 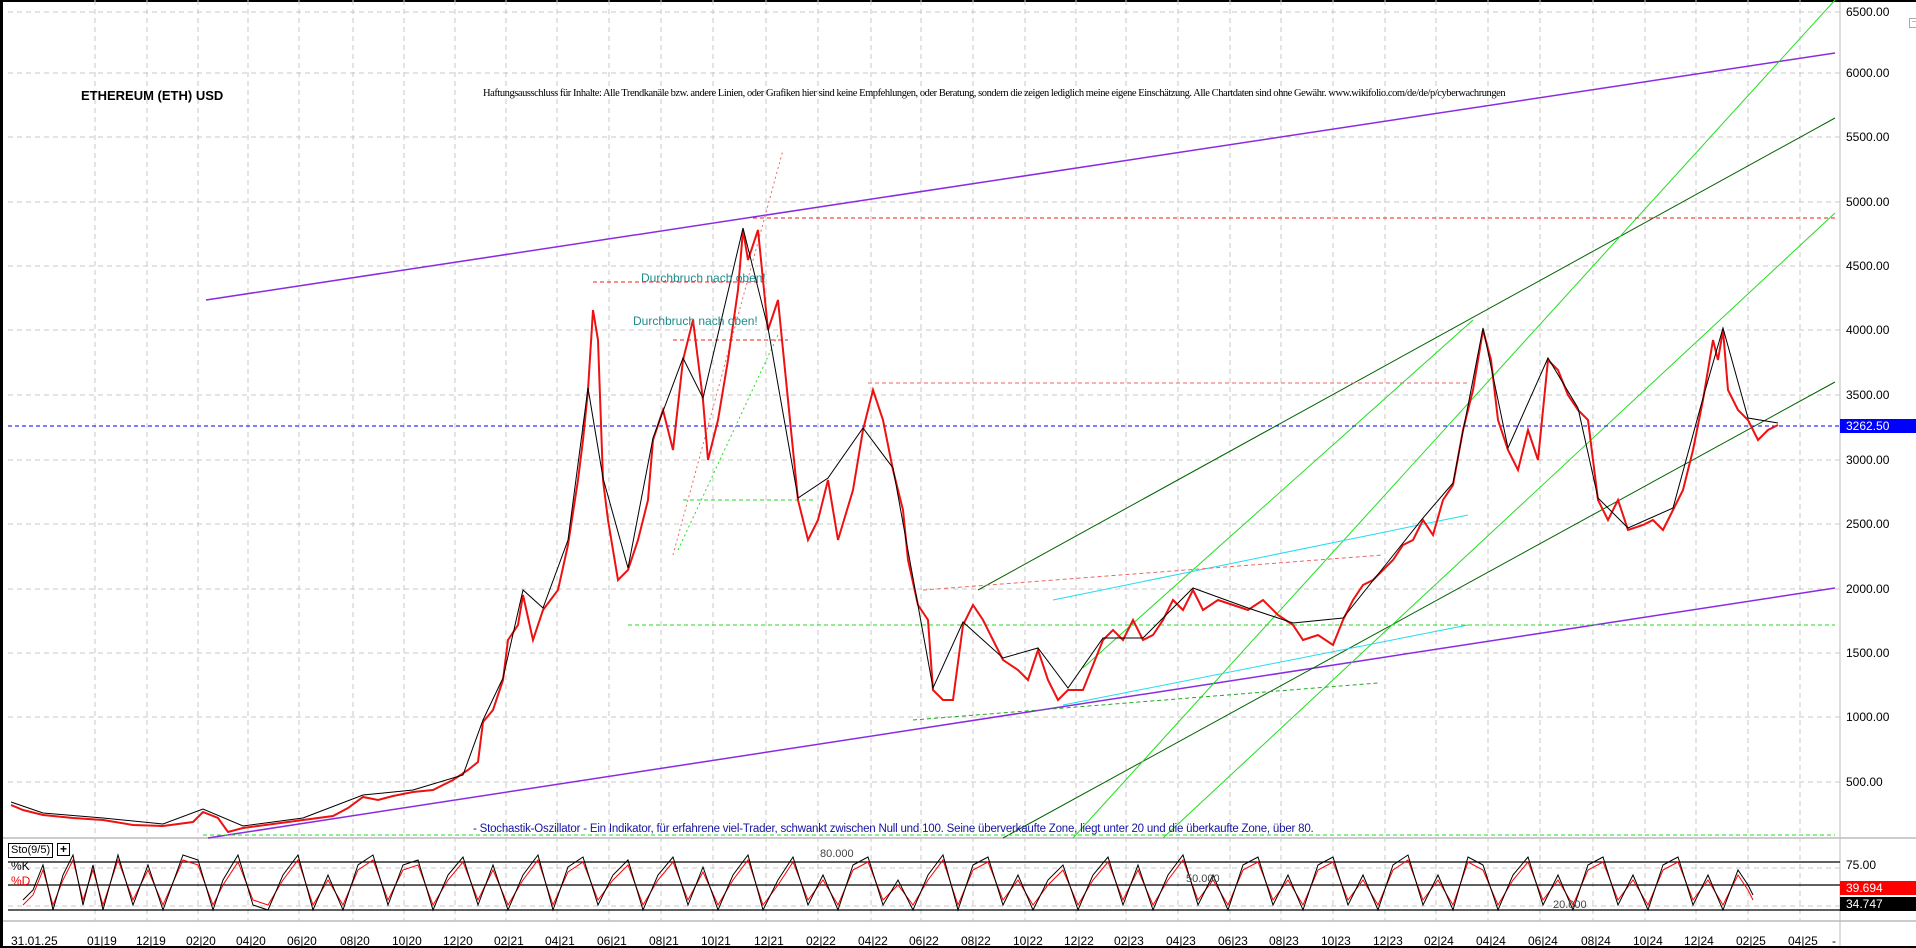 What do you see at coordinates (1648, 941) in the screenshot?
I see `time-axis-label: 10|24` at bounding box center [1648, 941].